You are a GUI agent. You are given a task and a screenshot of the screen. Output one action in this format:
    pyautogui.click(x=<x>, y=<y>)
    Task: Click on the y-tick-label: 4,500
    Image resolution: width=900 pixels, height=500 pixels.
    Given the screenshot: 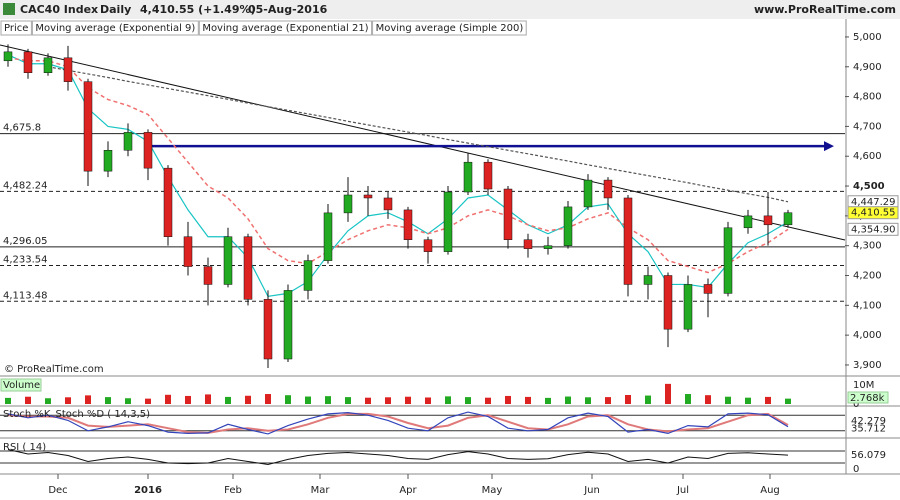 What is the action you would take?
    pyautogui.click(x=869, y=186)
    